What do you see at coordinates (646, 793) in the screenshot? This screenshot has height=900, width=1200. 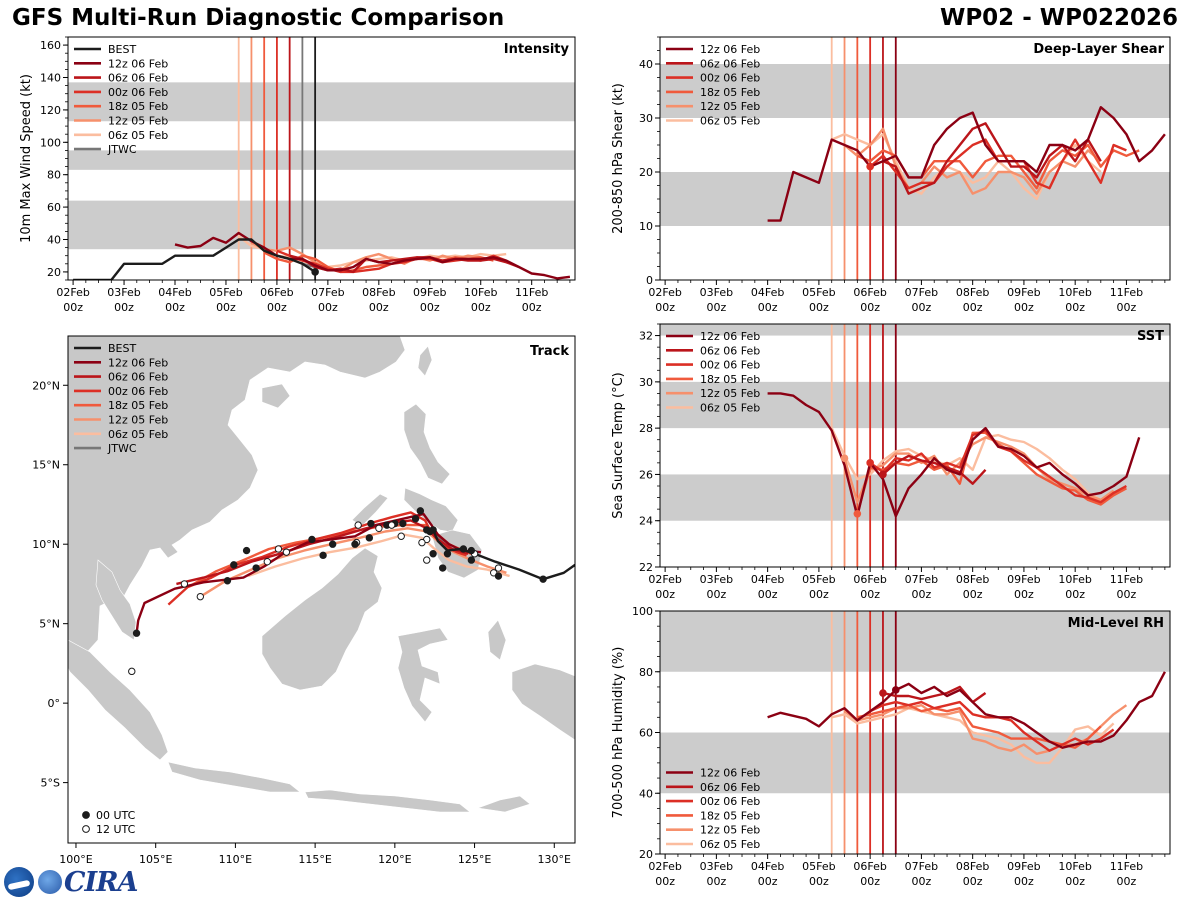 I see `rh-ytick-label: 40` at bounding box center [646, 793].